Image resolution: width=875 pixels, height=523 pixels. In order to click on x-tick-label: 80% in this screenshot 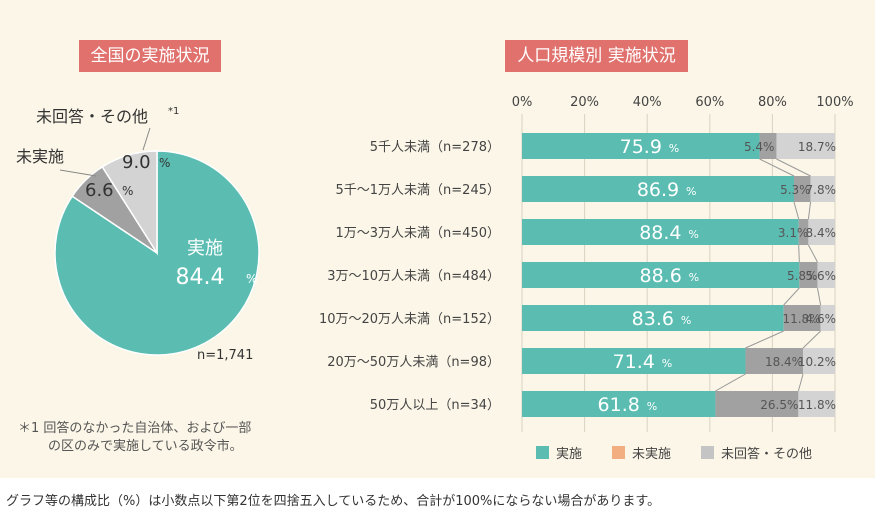, I will do `click(772, 102)`.